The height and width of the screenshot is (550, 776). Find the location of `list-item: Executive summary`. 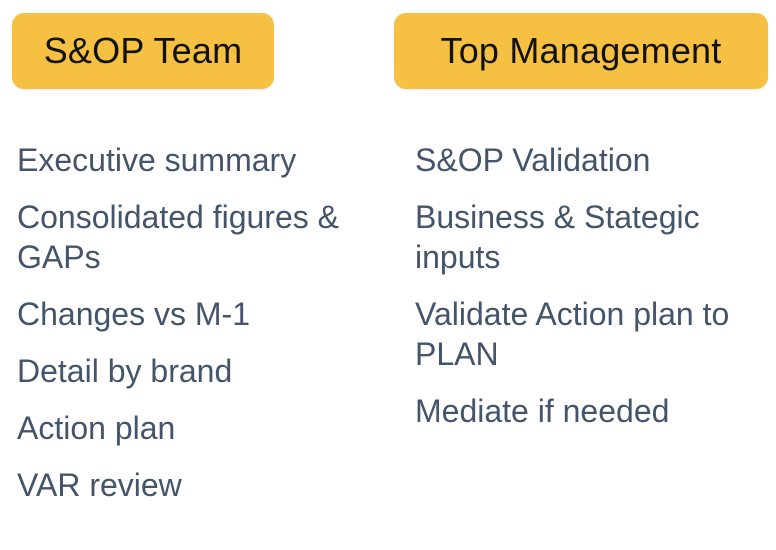

list-item: Executive summary is located at coordinates (157, 160).